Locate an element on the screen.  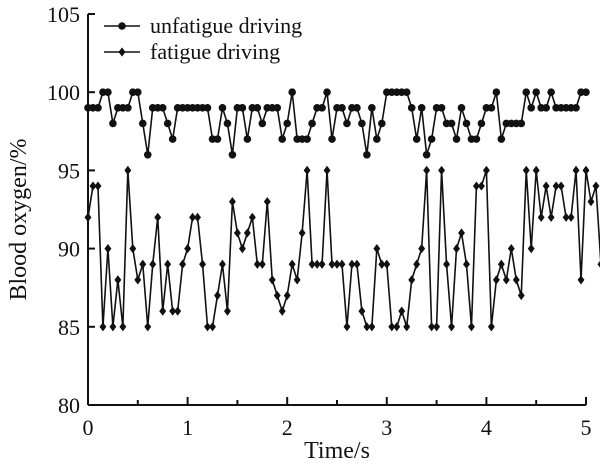
x-tick-label: 3 is located at coordinates (386, 427).